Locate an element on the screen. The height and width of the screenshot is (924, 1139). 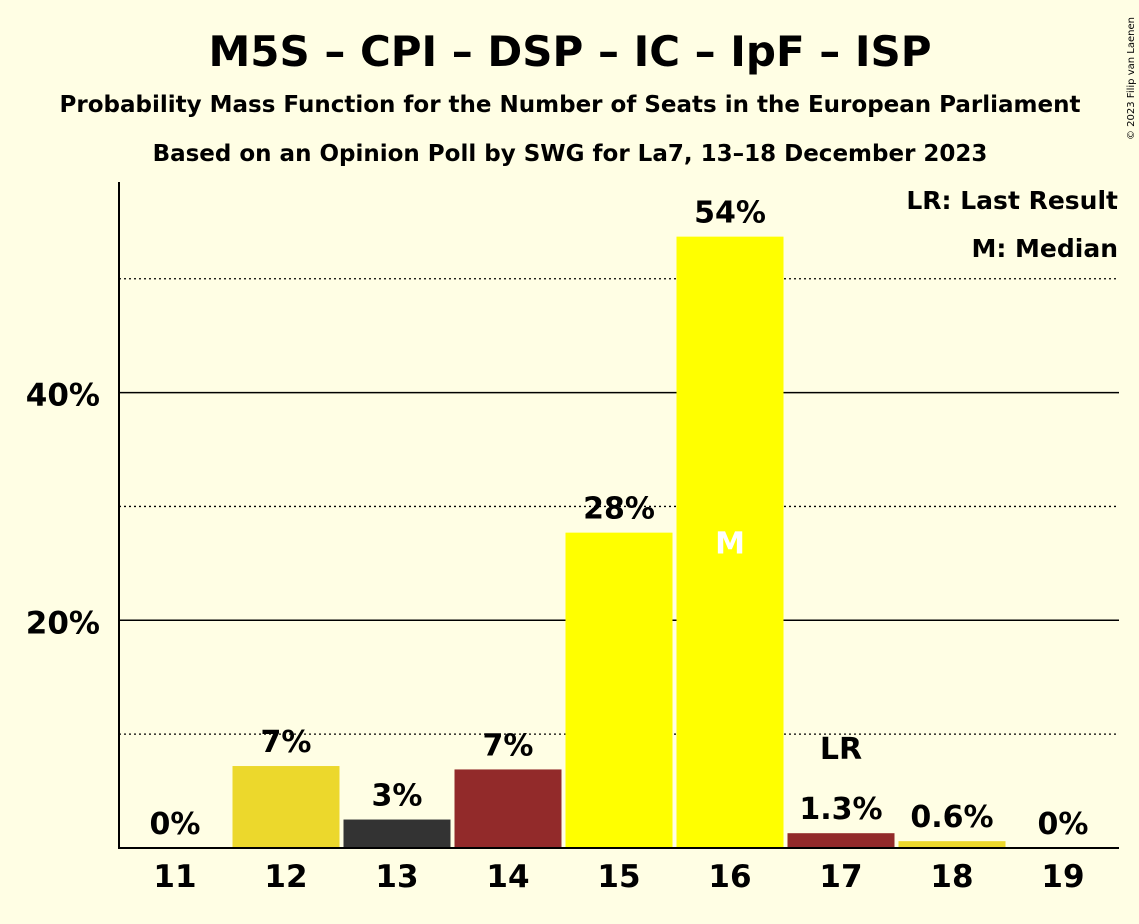
y-axis-ticks: 20% 40% is located at coordinates (63, 510).